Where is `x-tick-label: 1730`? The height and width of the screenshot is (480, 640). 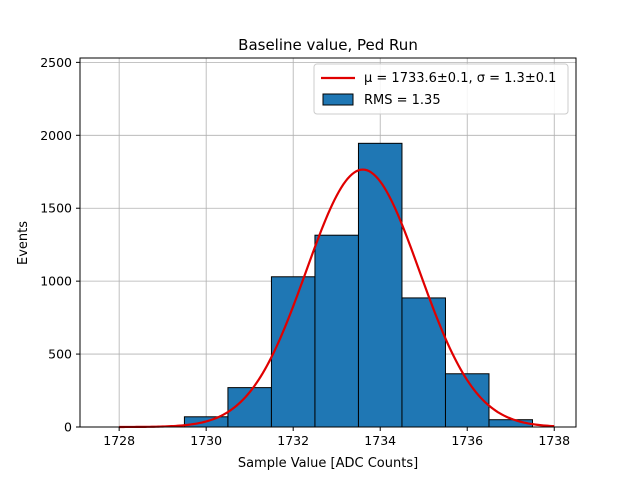
x-tick-label: 1730 is located at coordinates (206, 440).